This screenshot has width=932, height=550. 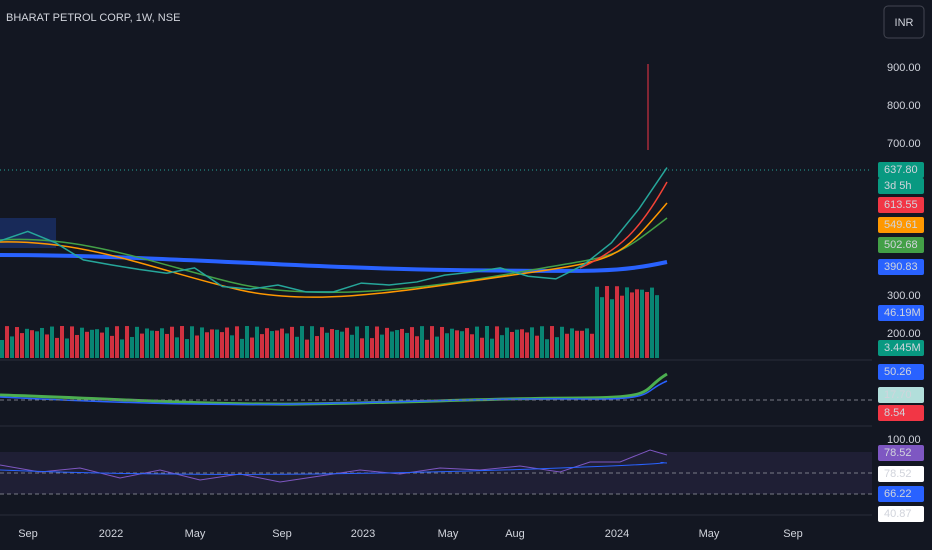 What do you see at coordinates (898, 395) in the screenshot?
I see `price-badge-label: 17.70` at bounding box center [898, 395].